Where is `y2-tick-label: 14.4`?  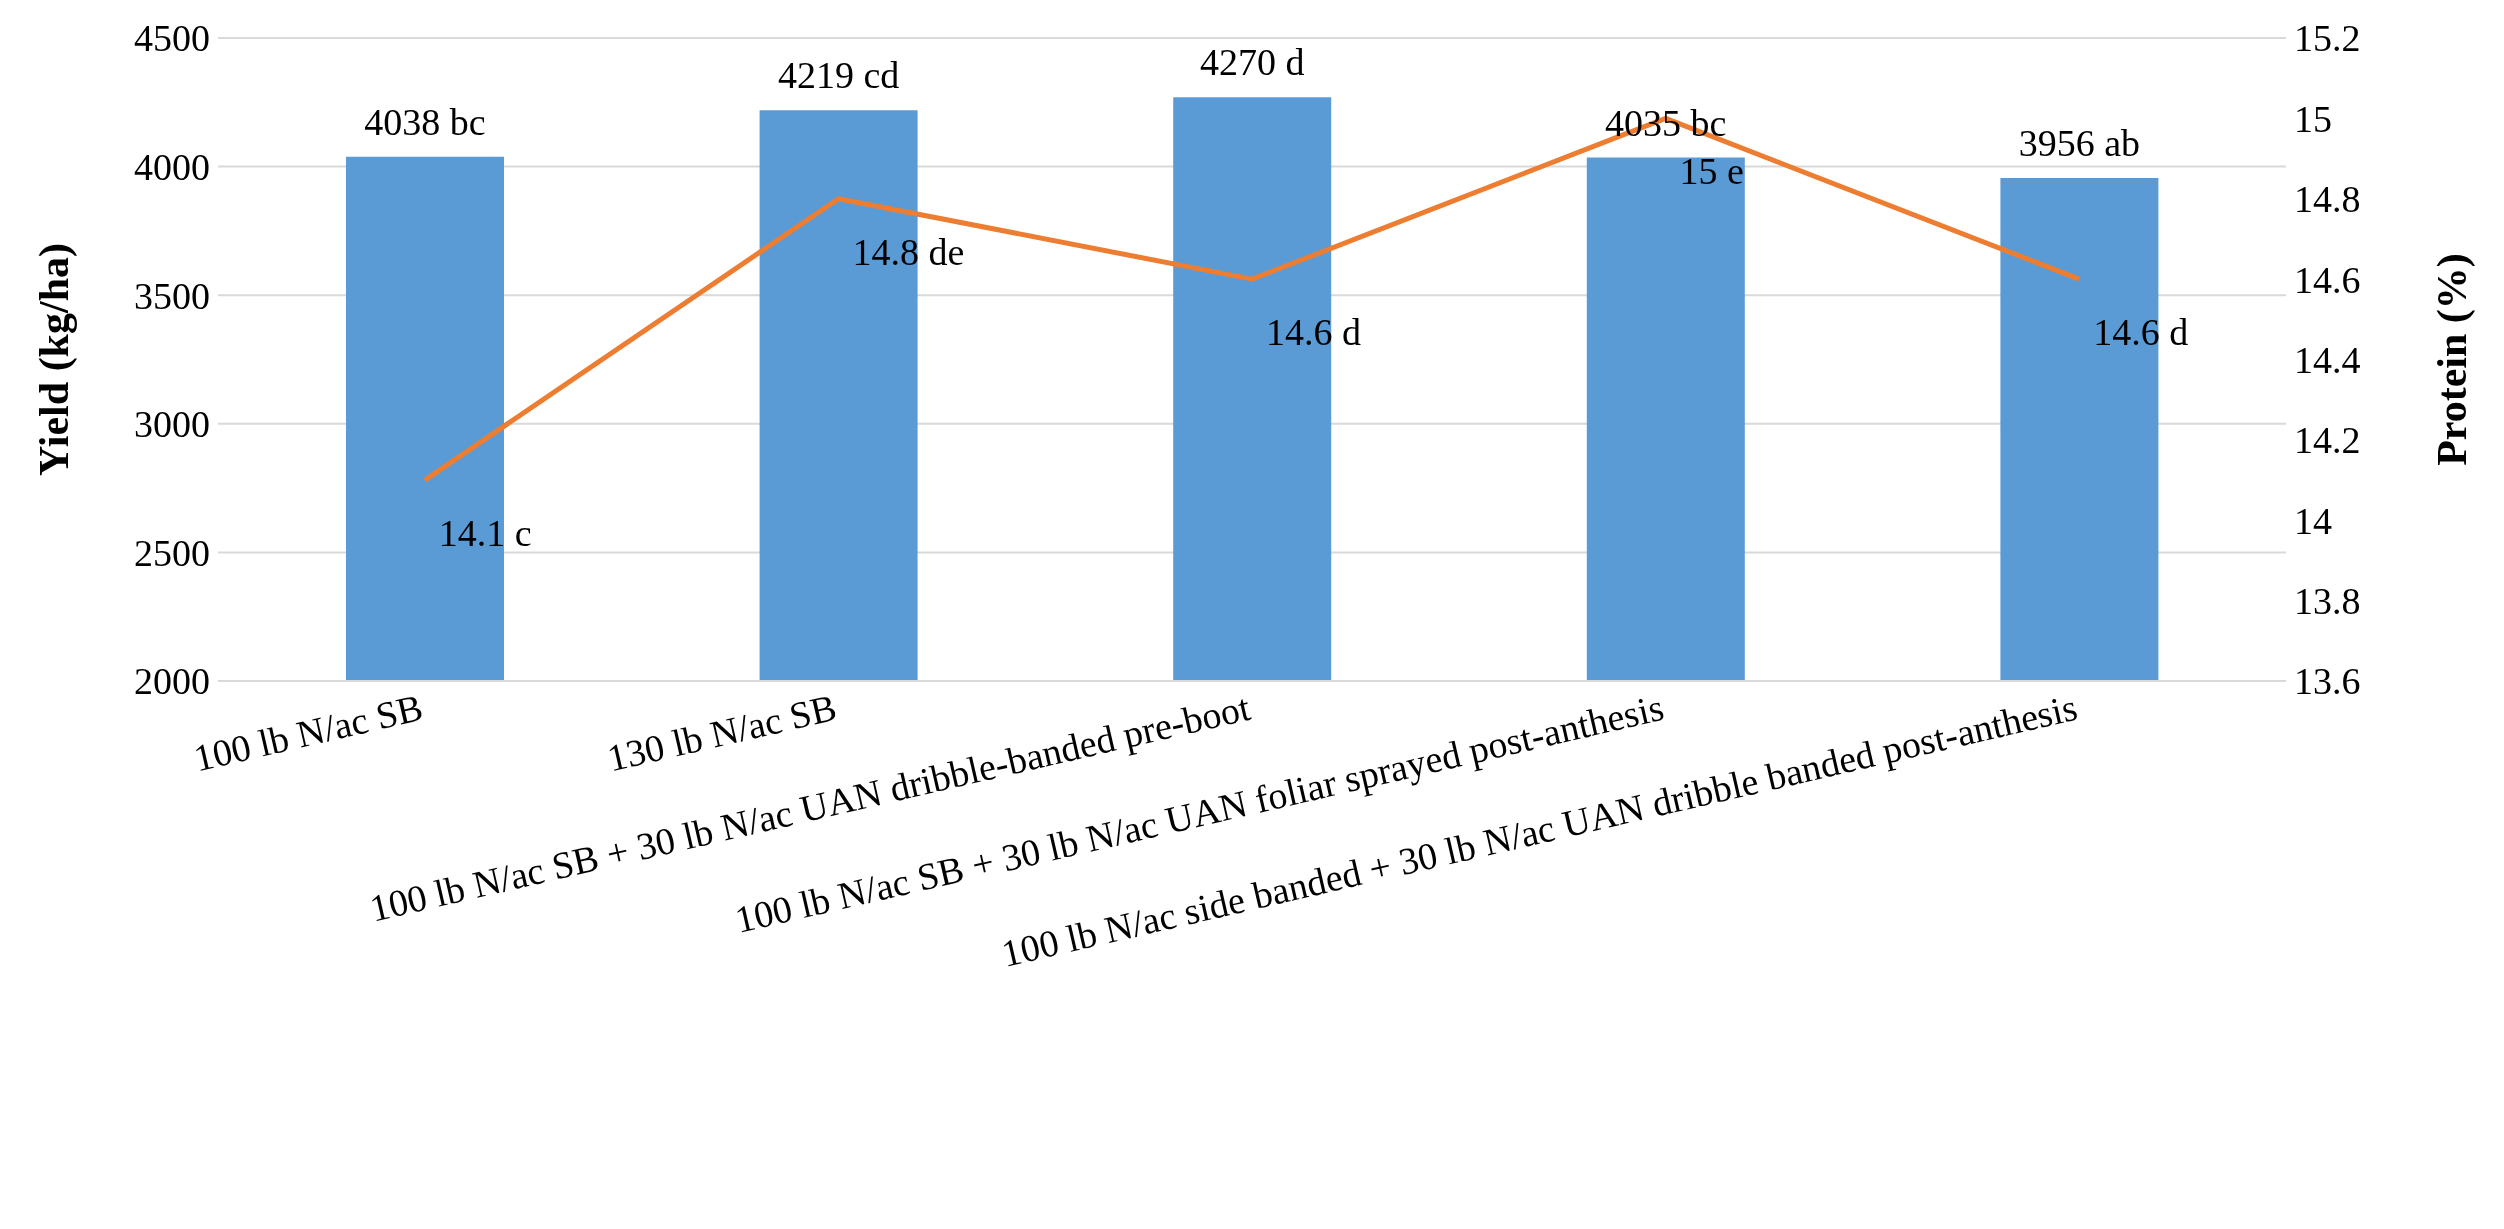 y2-tick-label: 14.4 is located at coordinates (2327, 359).